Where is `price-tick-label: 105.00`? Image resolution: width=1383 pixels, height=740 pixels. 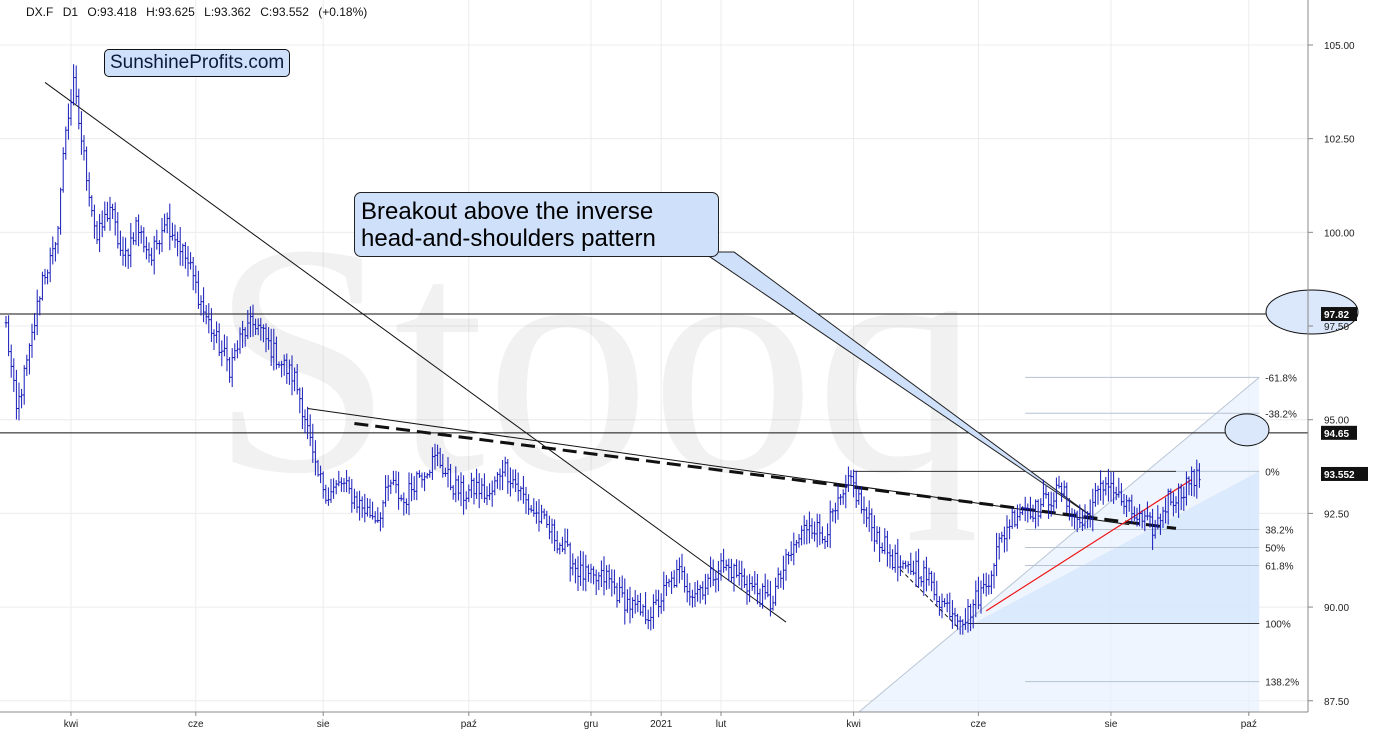
price-tick-label: 105.00 is located at coordinates (1339, 46).